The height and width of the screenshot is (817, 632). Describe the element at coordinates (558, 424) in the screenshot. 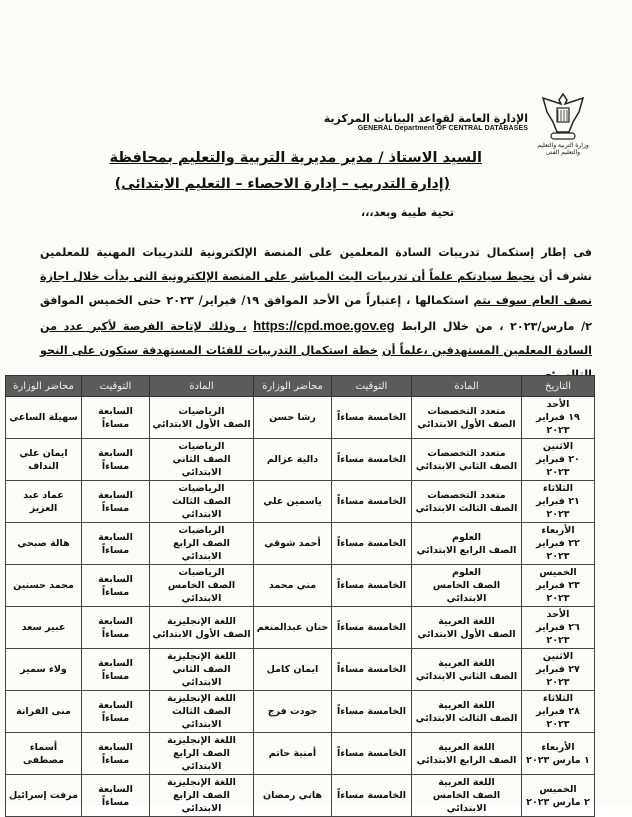

I see `date-text: ١٩ فبراير ٢٠٢٣` at that location.